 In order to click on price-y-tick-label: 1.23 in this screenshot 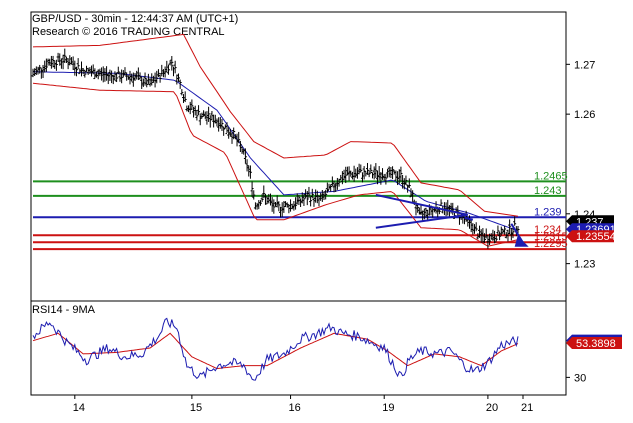, I will do `click(584, 265)`.